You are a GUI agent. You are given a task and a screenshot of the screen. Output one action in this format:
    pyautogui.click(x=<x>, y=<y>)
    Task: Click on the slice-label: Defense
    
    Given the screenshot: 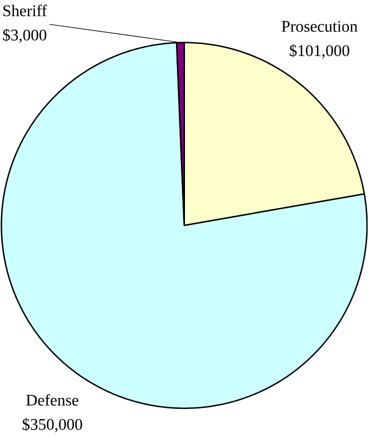 What is the action you would take?
    pyautogui.click(x=52, y=400)
    